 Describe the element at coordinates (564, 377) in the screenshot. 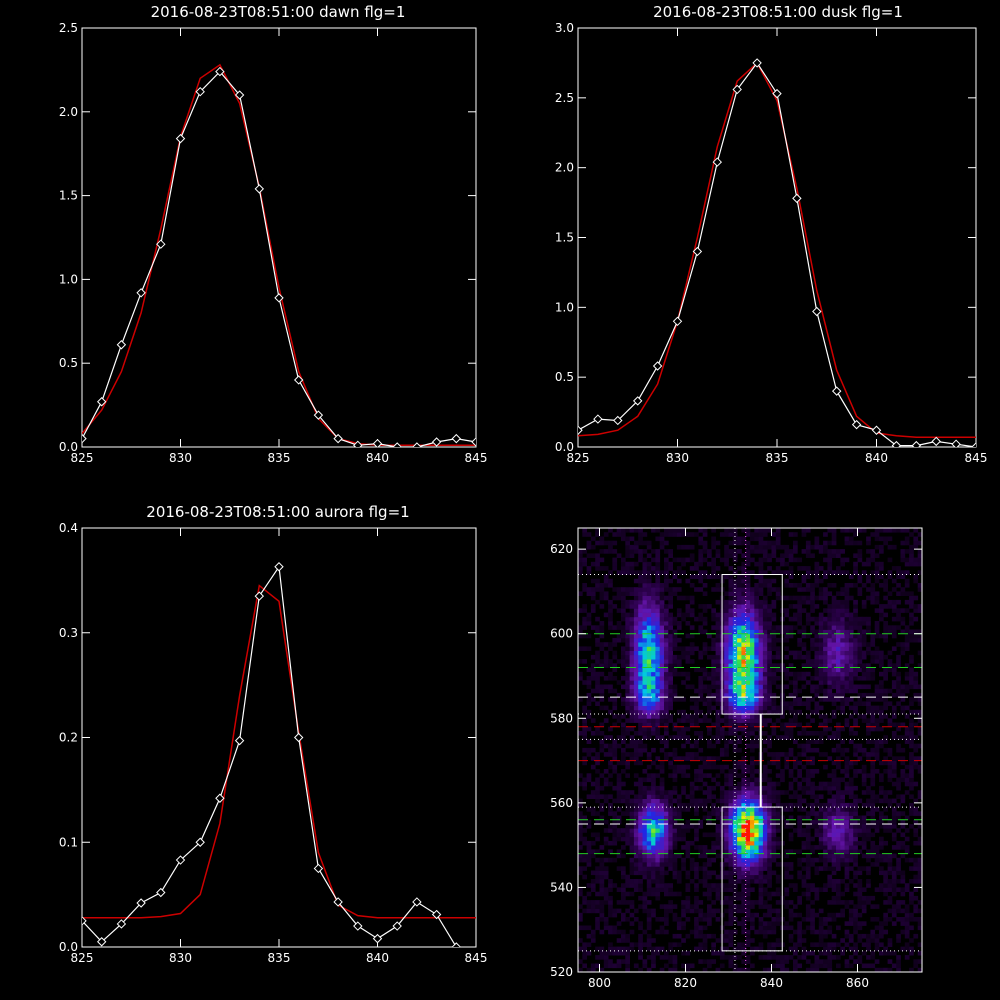

I see `y-tick-label: 0.5` at that location.